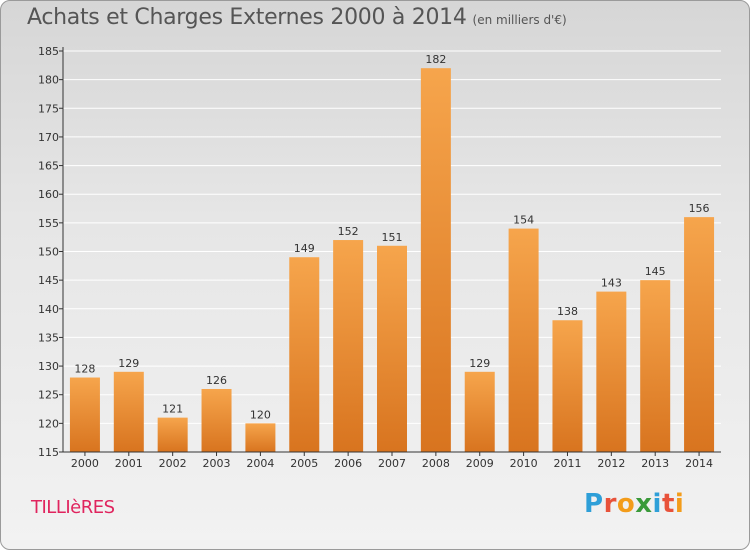 The image size is (750, 550). I want to click on y-tick-label: 175, so click(48, 108).